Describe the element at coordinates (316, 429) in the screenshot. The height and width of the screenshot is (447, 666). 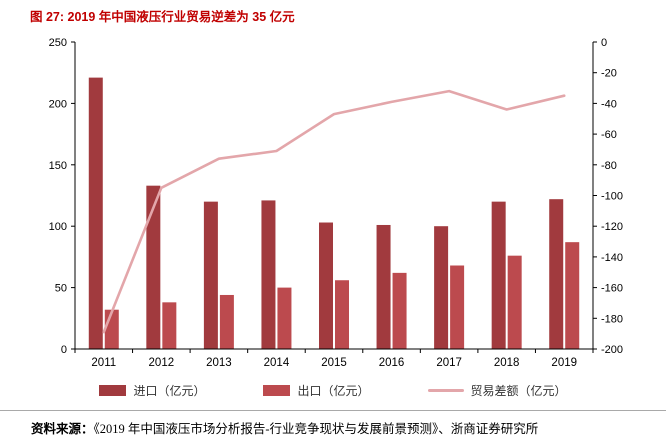
I see `source-text: 《2019 年中国液压市场分析报告-行业竞争现状与发展前景预测》、浙商证券研究所` at that location.